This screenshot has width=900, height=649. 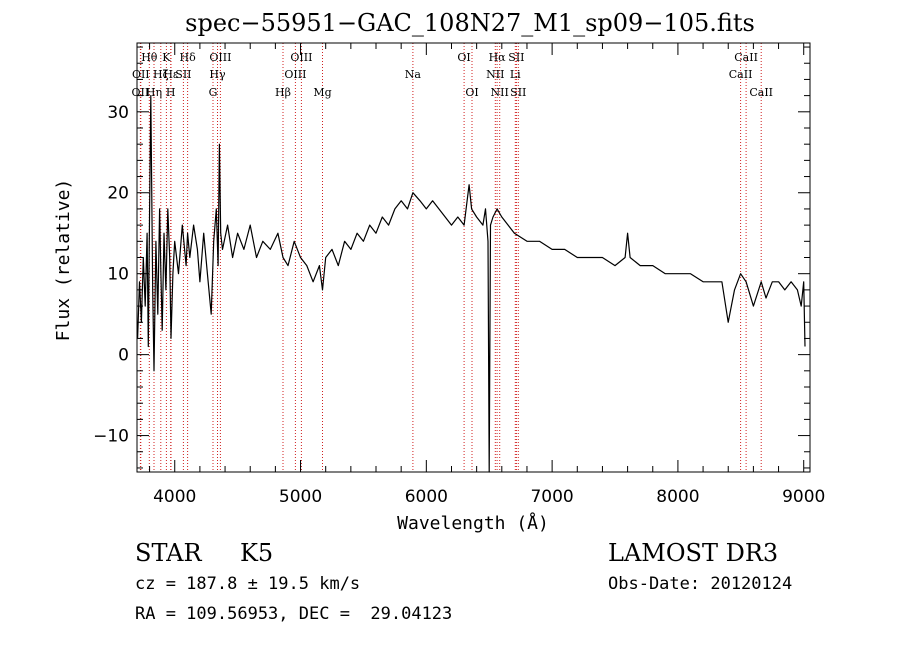 What do you see at coordinates (761, 92) in the screenshot?
I see `marker-label-28: CaII` at bounding box center [761, 92].